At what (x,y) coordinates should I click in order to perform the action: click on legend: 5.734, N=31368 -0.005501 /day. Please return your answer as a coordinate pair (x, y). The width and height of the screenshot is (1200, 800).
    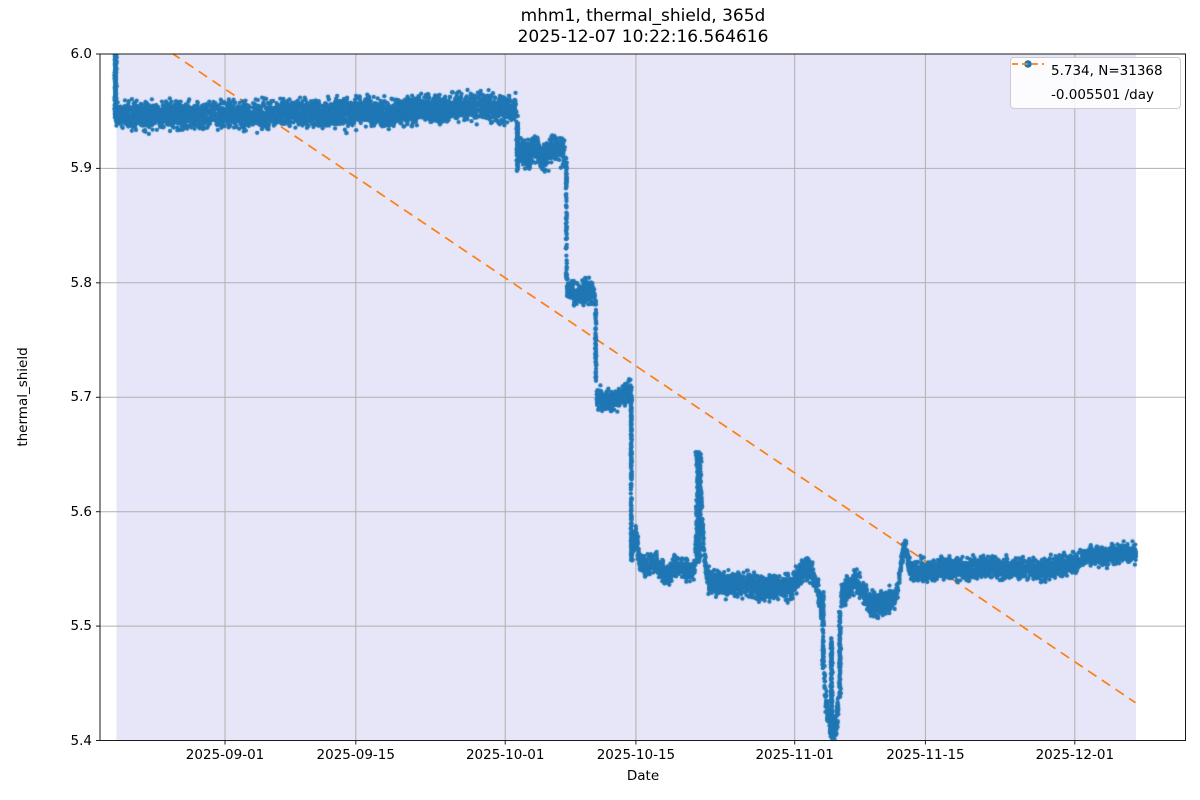
    Looking at the image, I should click on (1095, 83).